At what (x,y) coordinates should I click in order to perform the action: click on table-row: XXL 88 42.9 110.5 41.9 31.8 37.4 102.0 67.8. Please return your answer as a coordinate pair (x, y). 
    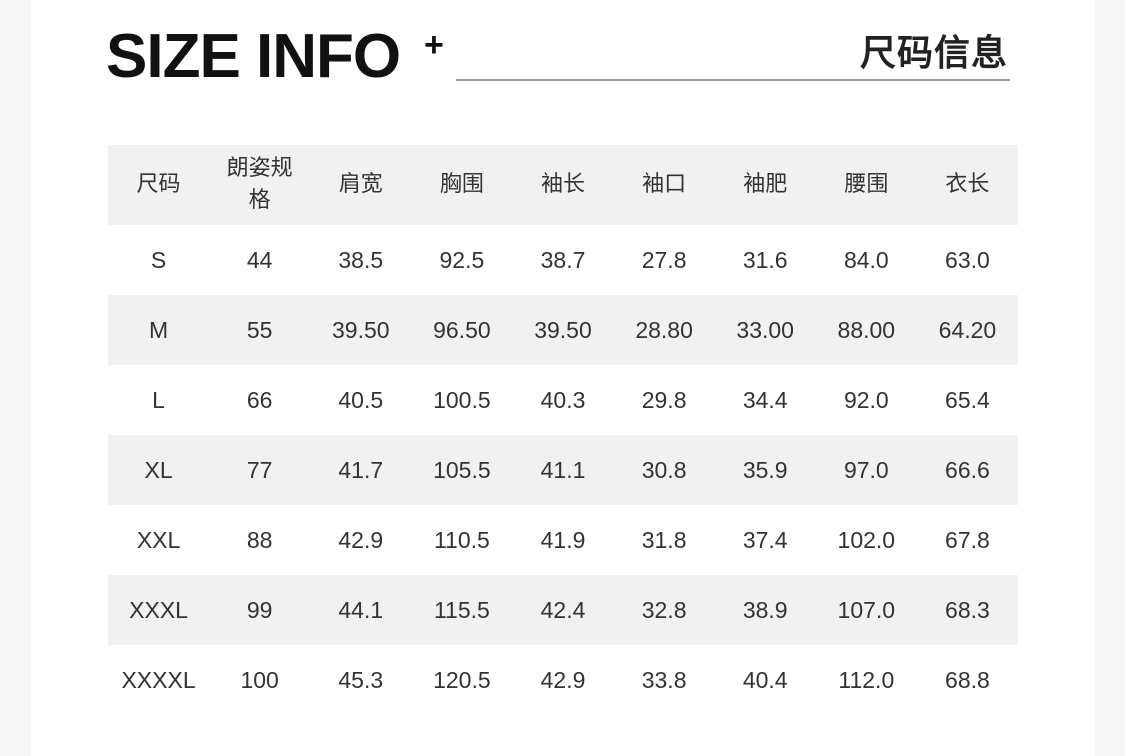
    Looking at the image, I should click on (563, 540).